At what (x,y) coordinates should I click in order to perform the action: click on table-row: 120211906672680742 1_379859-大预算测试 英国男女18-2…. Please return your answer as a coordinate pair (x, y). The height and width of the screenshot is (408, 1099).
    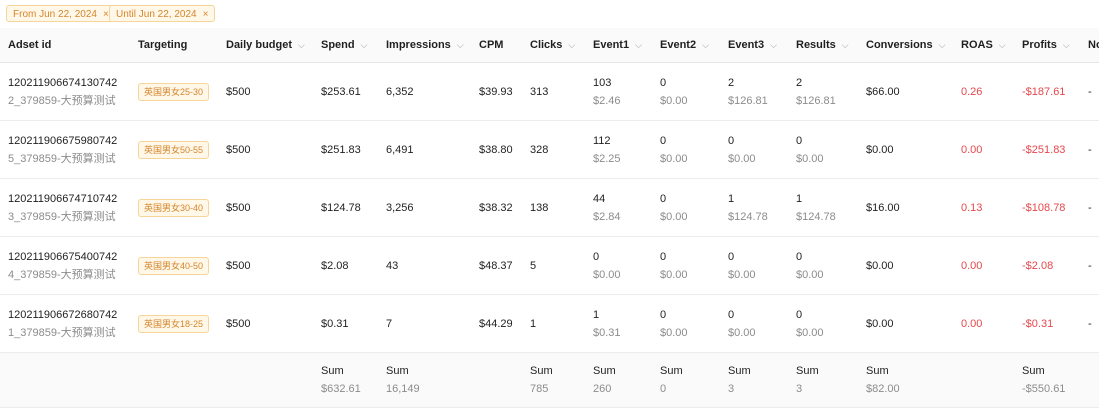
    Looking at the image, I should click on (549, 323).